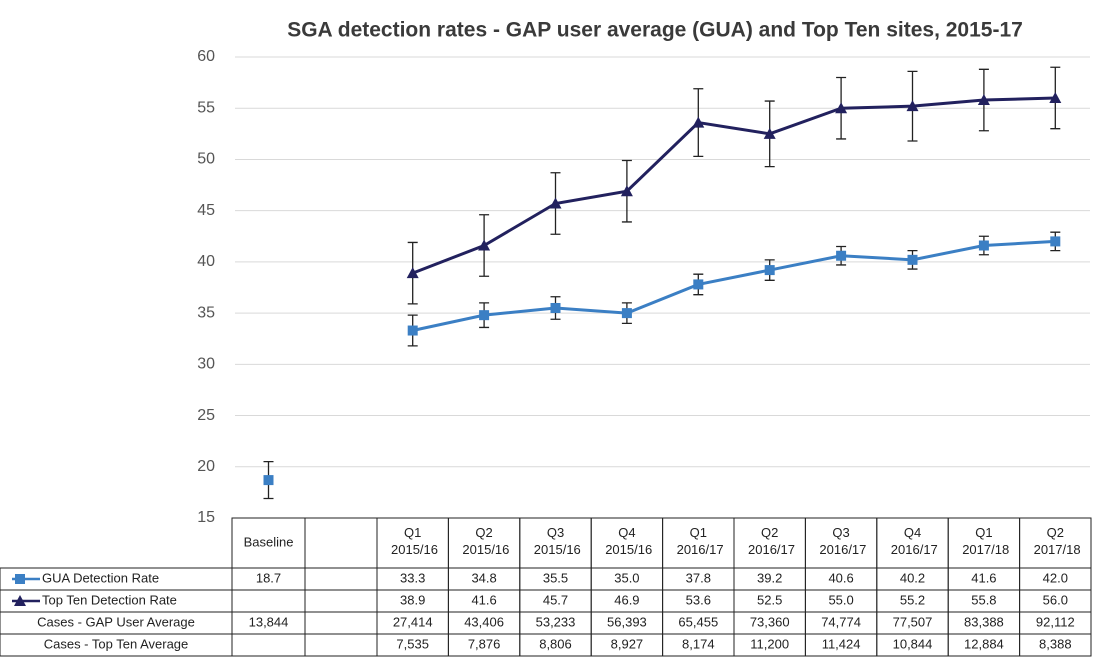 The height and width of the screenshot is (669, 1093). What do you see at coordinates (840, 599) in the screenshot?
I see `table-value: 55.0` at bounding box center [840, 599].